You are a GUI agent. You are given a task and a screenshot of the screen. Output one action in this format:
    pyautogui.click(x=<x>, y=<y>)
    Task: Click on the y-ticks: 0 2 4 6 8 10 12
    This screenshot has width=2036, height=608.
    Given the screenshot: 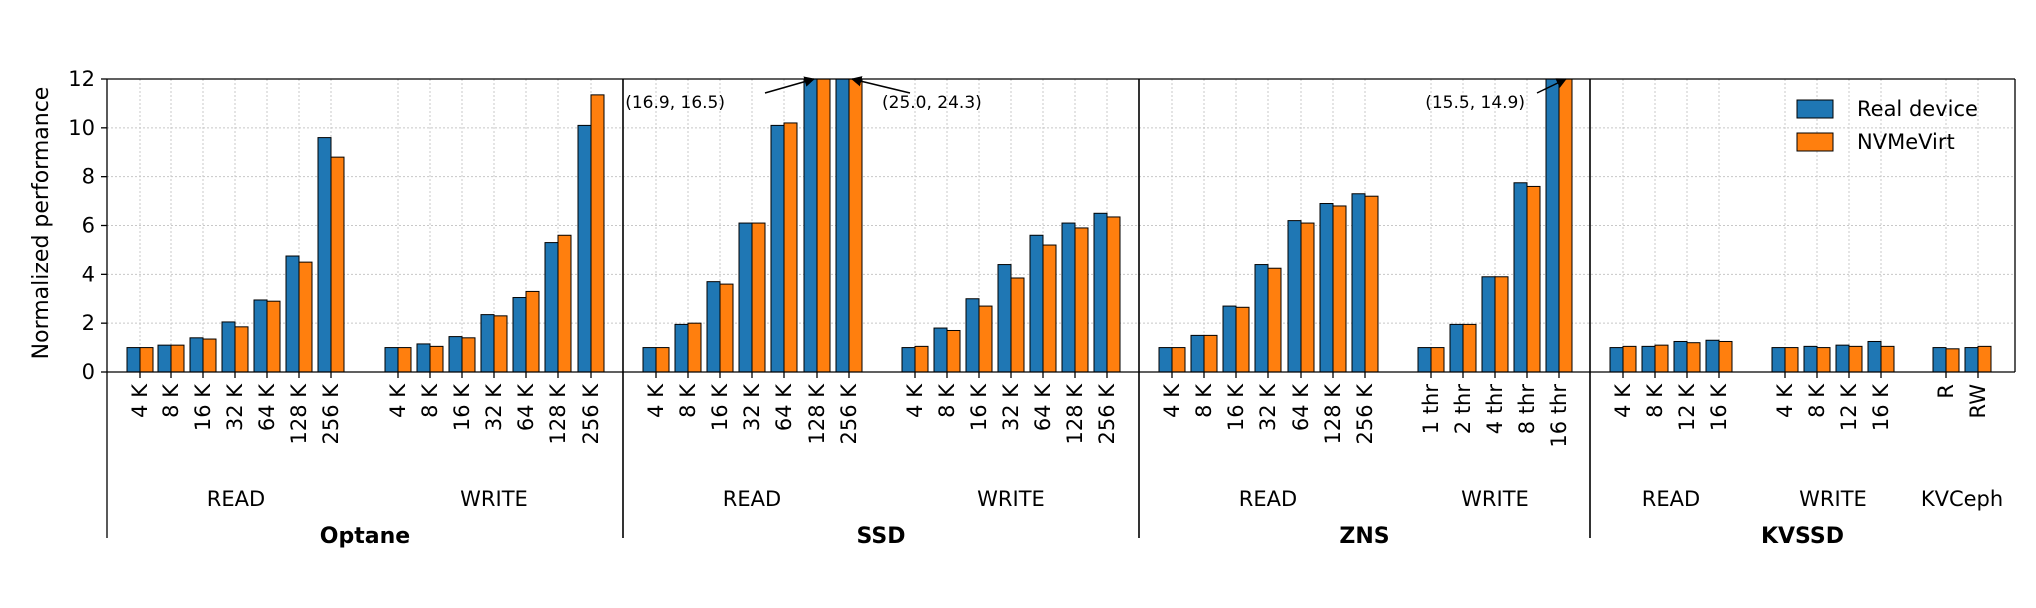 What is the action you would take?
    pyautogui.click(x=87, y=225)
    